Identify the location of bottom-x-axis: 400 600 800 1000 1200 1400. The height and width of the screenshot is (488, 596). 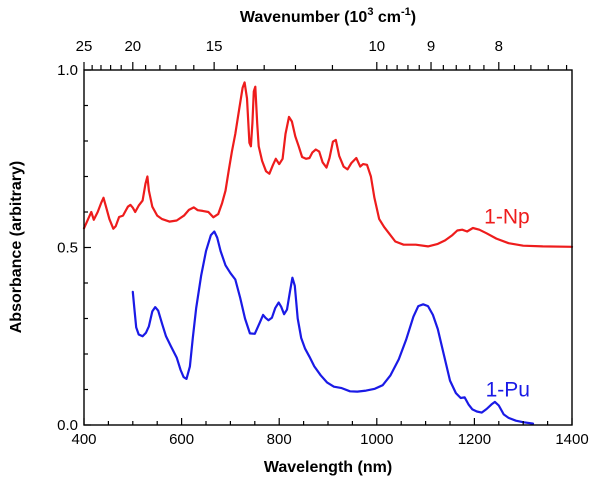
(330, 433).